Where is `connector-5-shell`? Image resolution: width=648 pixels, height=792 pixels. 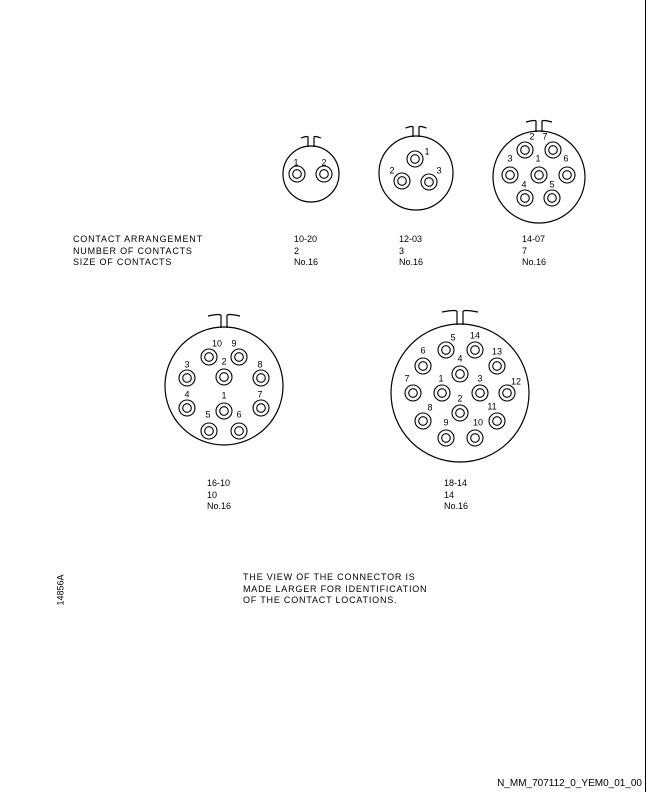 connector-5-shell is located at coordinates (460, 393).